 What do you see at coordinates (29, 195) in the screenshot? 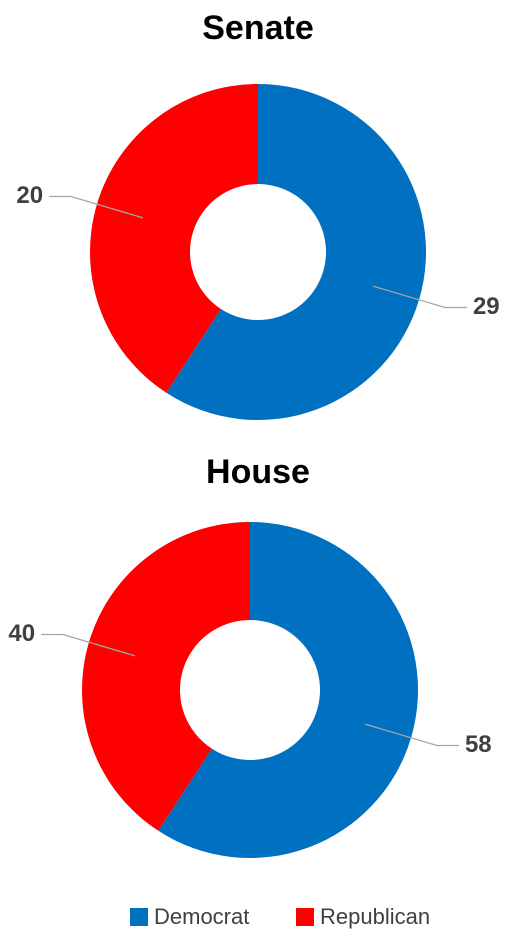
I see `data-label: 20` at bounding box center [29, 195].